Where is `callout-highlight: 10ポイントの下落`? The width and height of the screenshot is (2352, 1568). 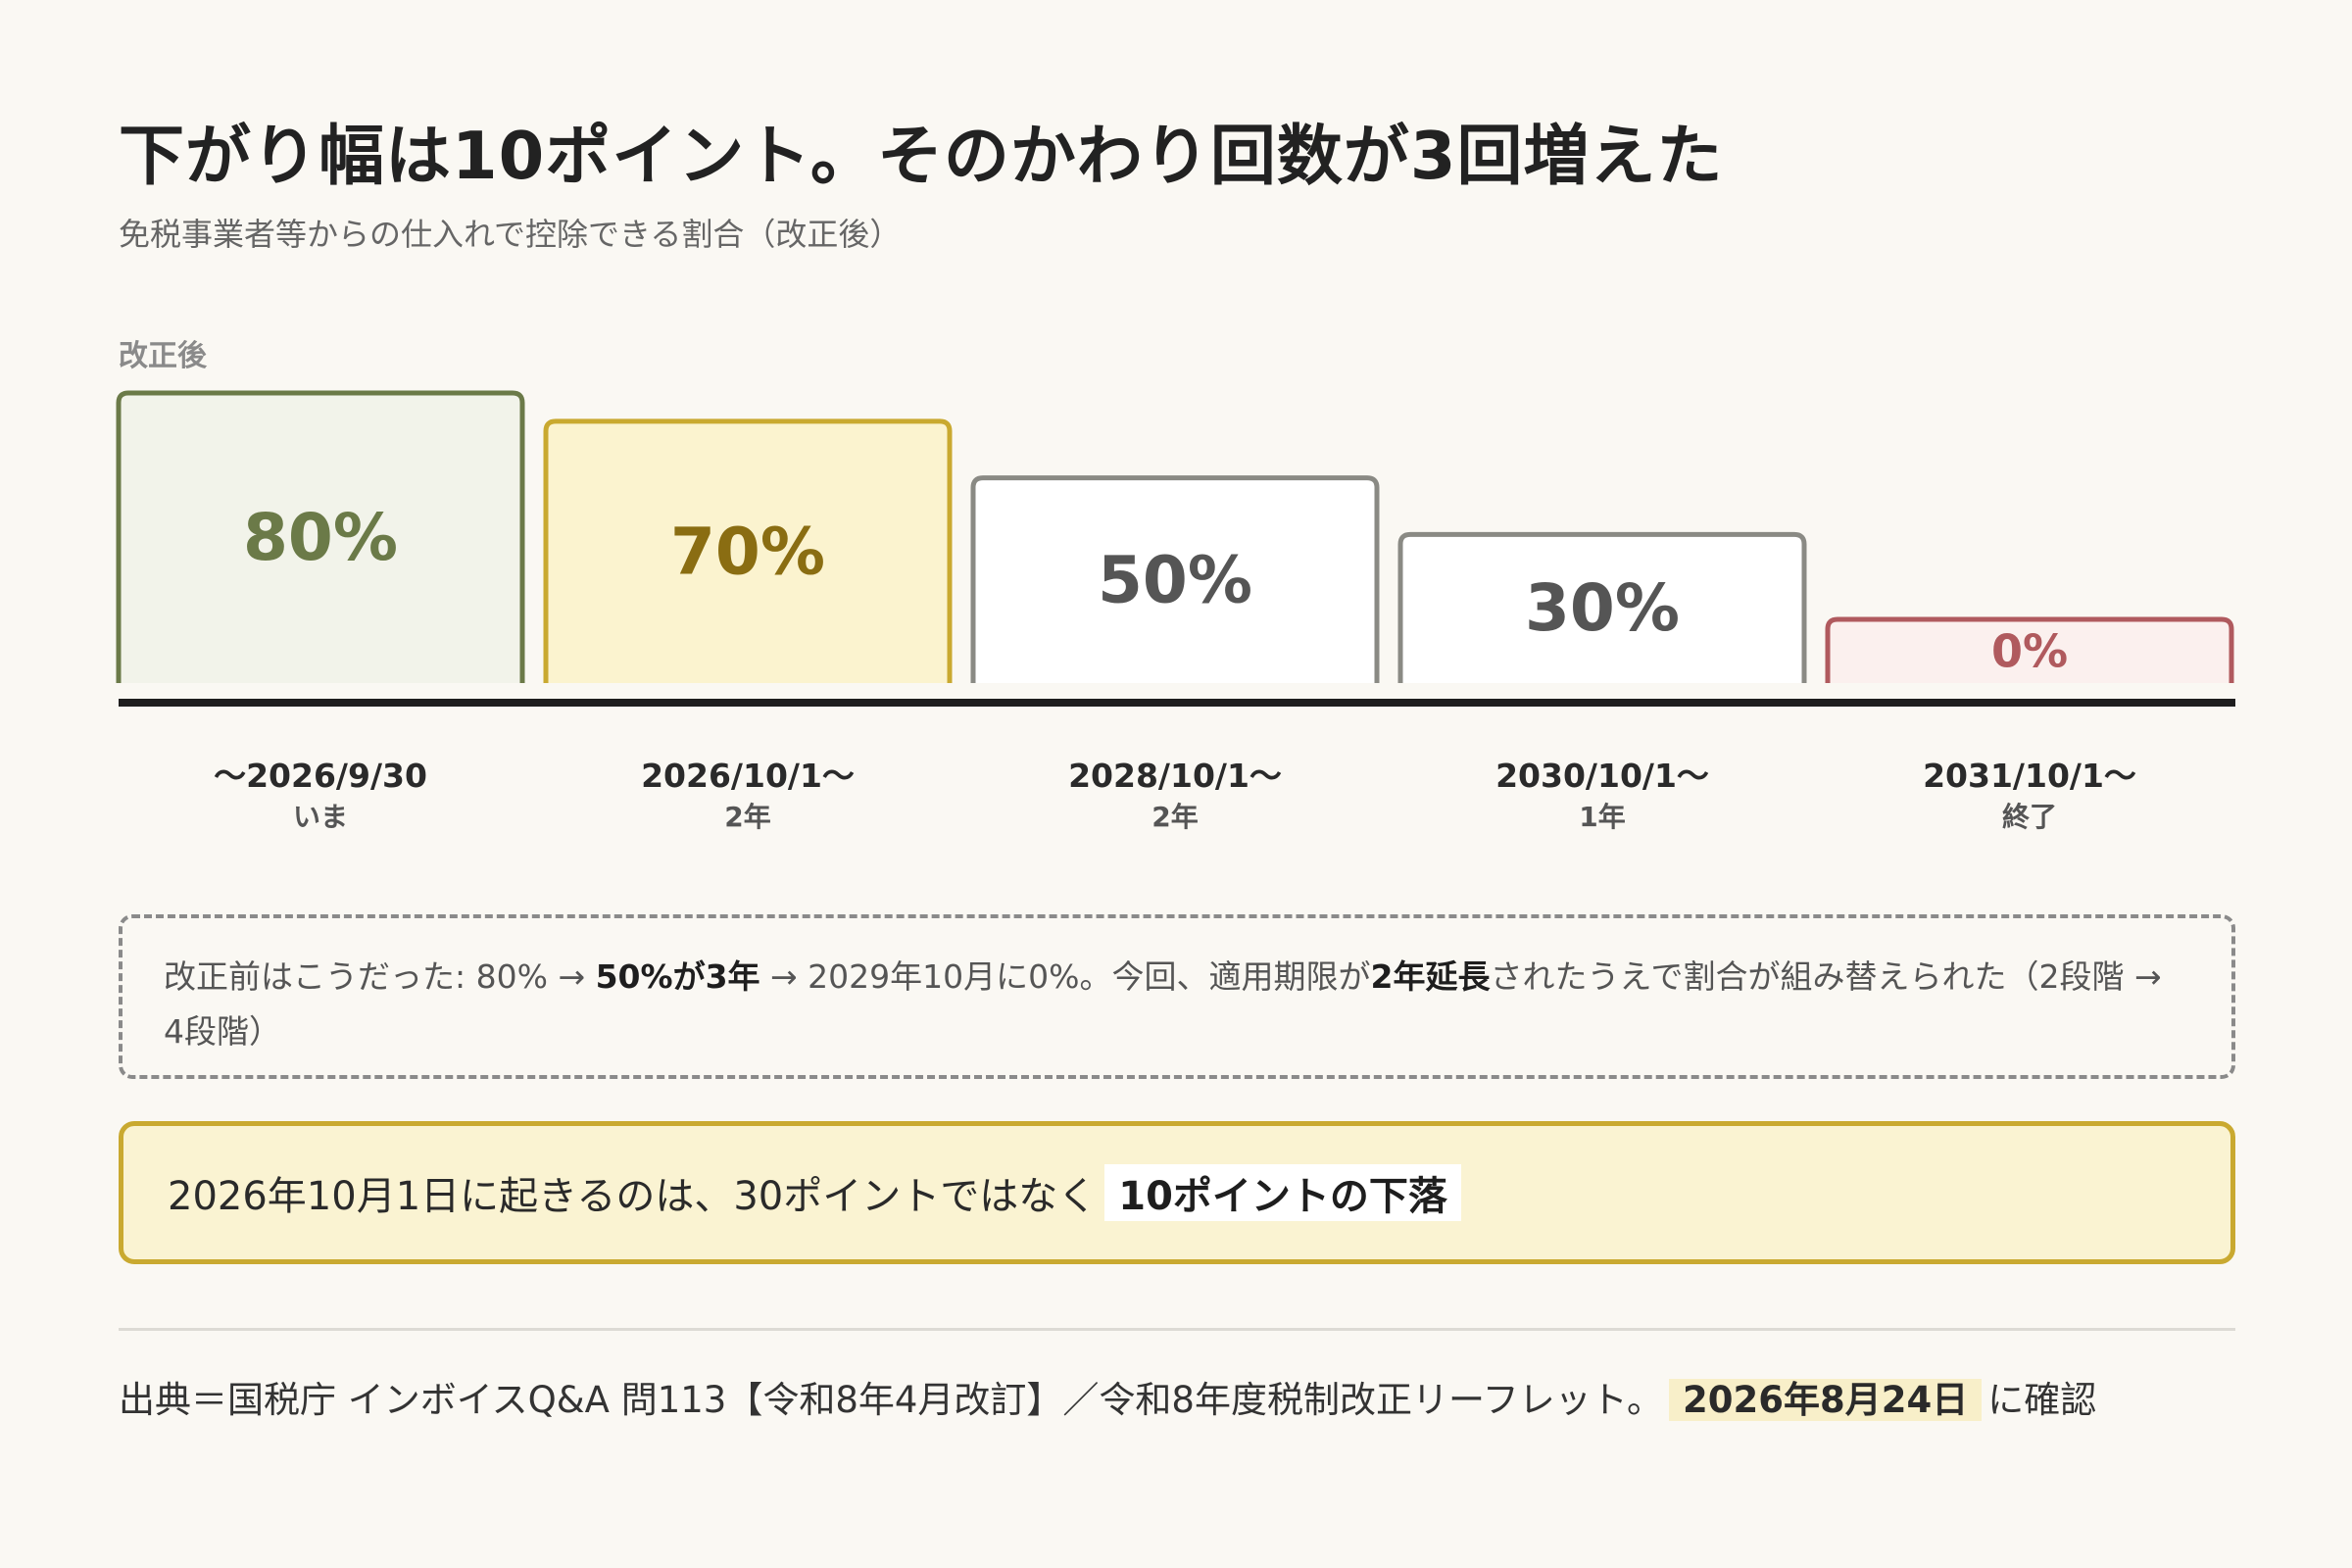
callout-highlight: 10ポイントの下落 is located at coordinates (1282, 1192).